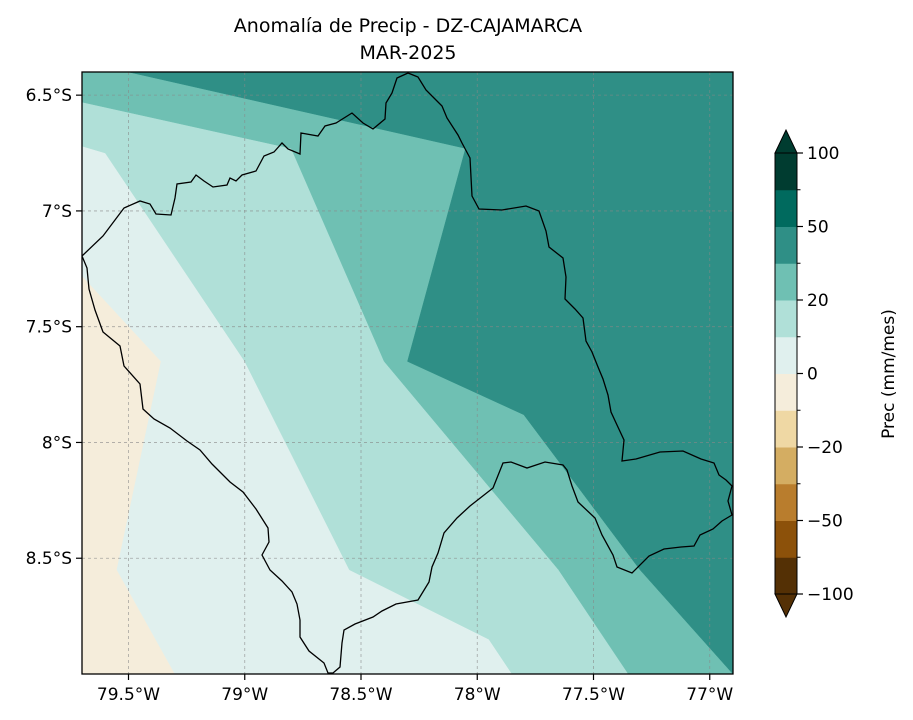 The height and width of the screenshot is (720, 913). What do you see at coordinates (818, 301) in the screenshot?
I see `colorbar-tick-label: 20` at bounding box center [818, 301].